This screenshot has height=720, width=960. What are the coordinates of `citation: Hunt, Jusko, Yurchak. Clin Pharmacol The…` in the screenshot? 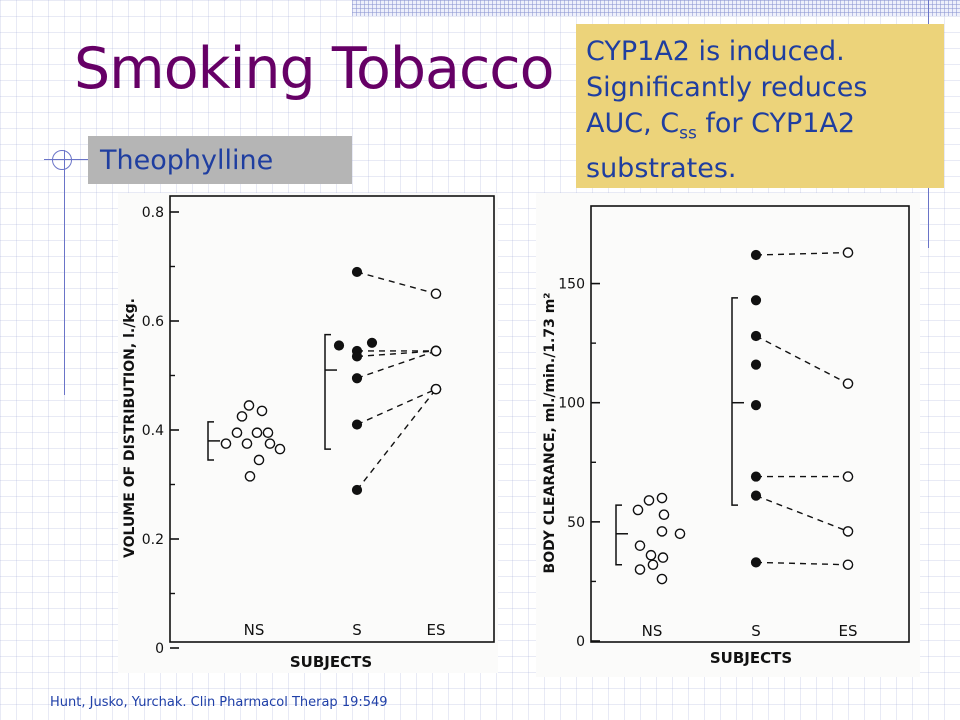 It's located at (219, 702).